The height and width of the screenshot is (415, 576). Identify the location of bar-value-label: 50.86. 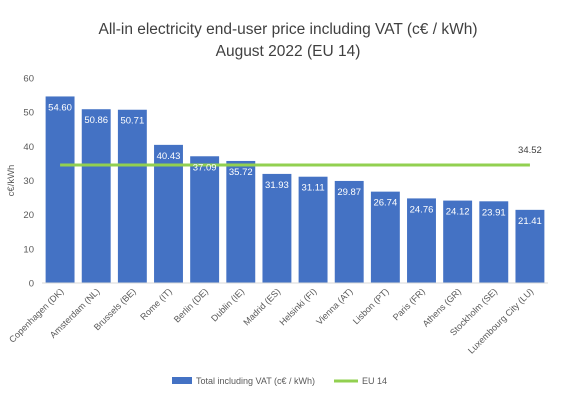
(96, 120).